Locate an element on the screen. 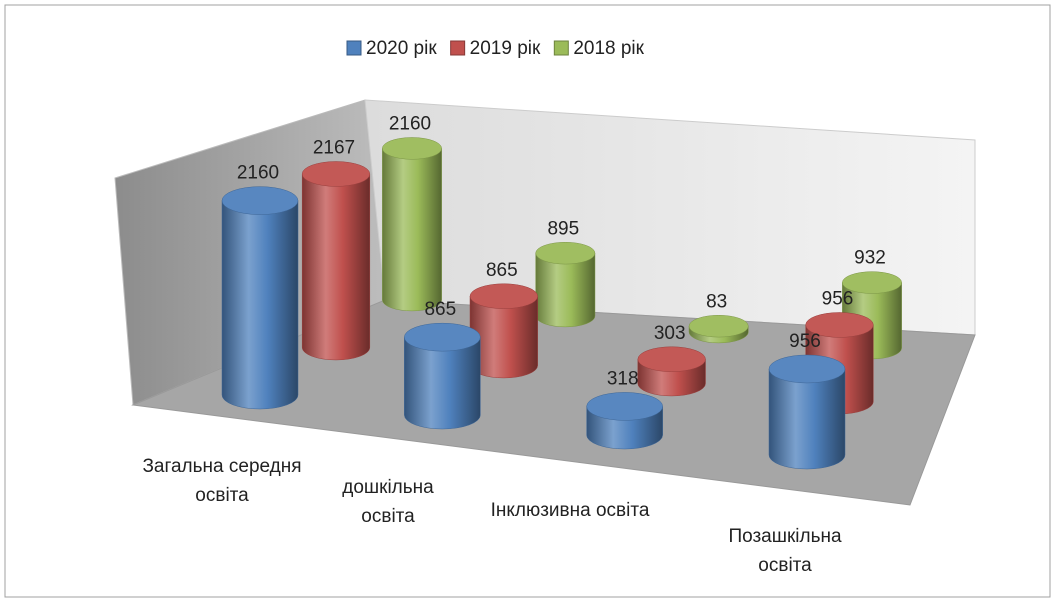  category-label: Інклюзивна освіта is located at coordinates (570, 510).